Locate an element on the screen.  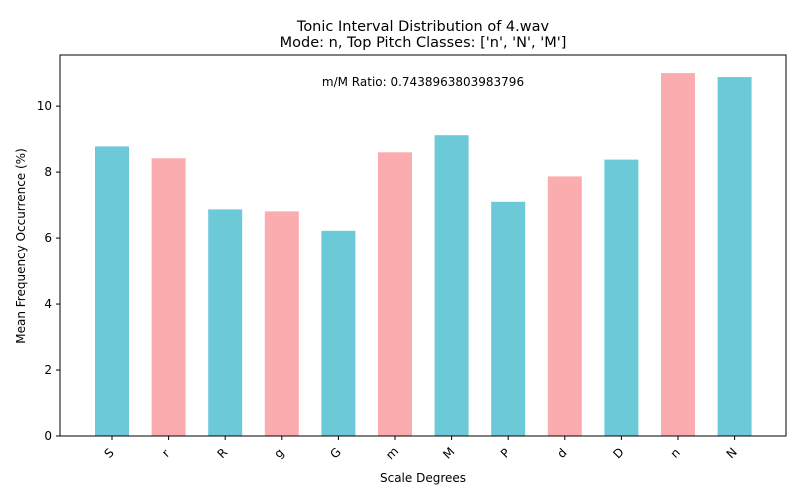
bar-S is located at coordinates (112, 291).